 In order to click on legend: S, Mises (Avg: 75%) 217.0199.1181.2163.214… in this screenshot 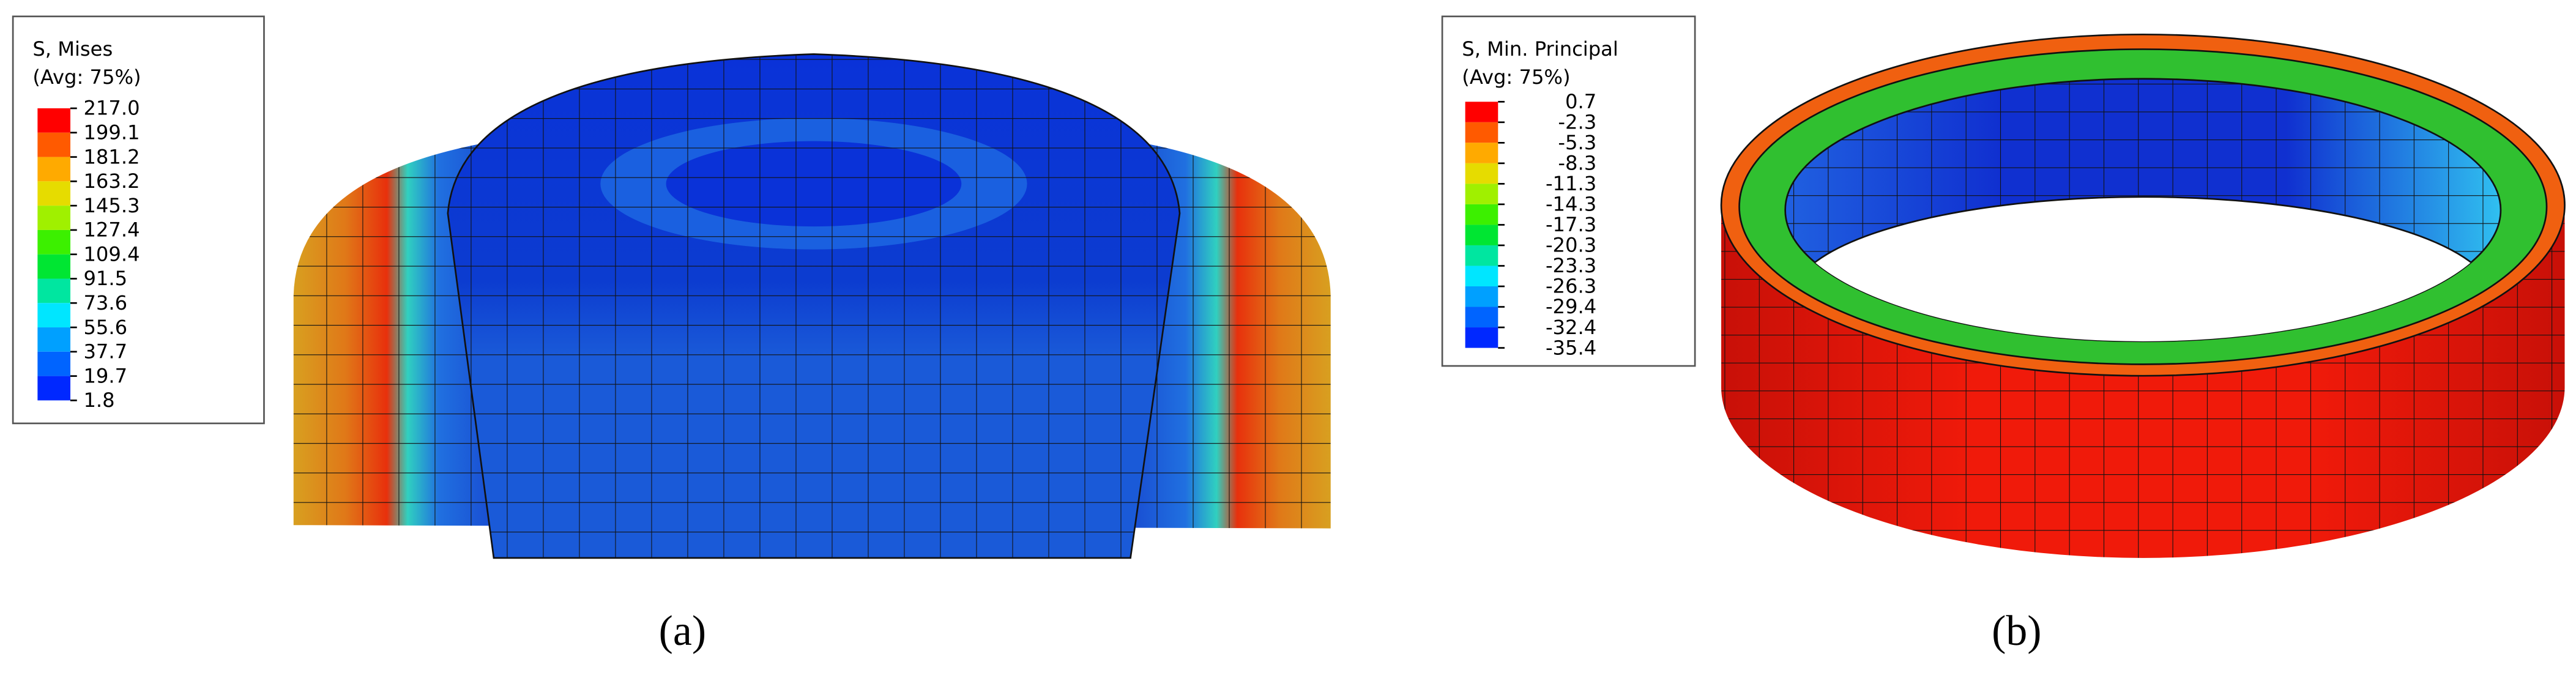, I will do `click(139, 220)`.